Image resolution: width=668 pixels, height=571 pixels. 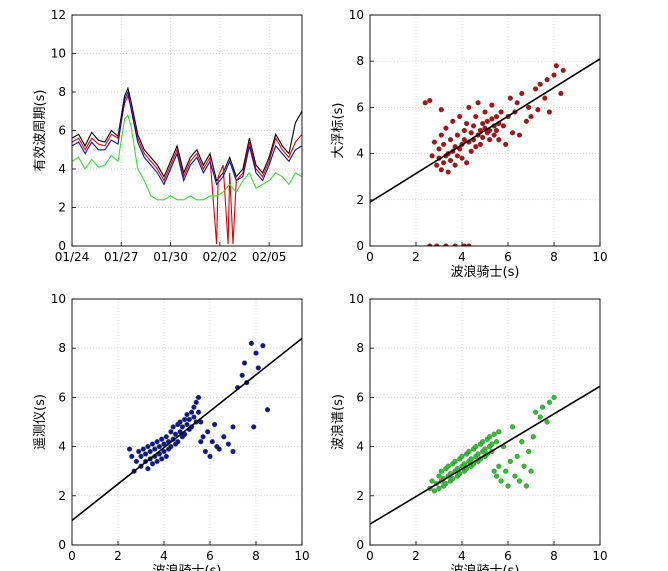 I want to click on panel2-y-tick-label: 0, so click(x=360, y=246).